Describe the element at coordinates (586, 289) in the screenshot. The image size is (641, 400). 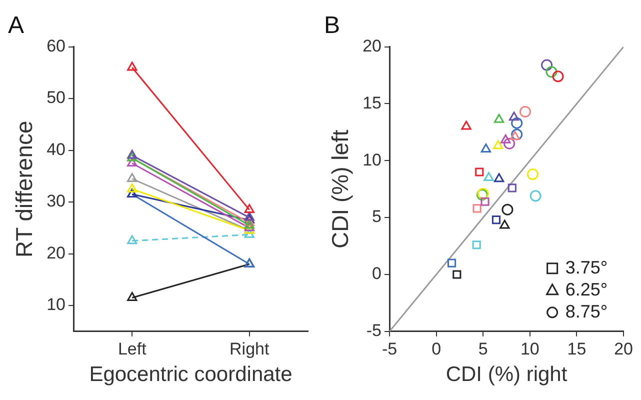
I see `legend-label: 6.25°` at that location.